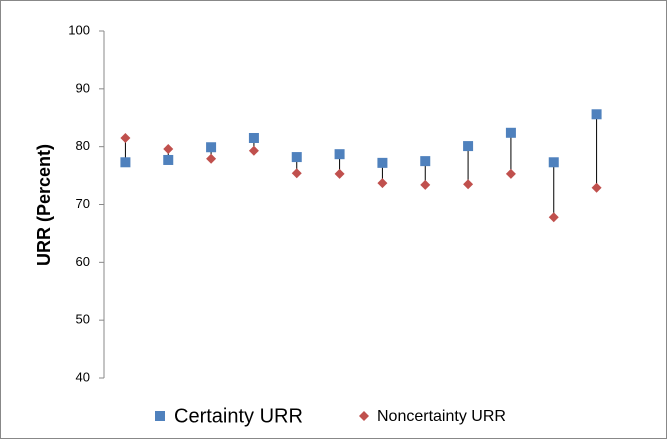 This screenshot has height=439, width=667. What do you see at coordinates (83, 87) in the screenshot?
I see `y-tick-label: 90` at bounding box center [83, 87].